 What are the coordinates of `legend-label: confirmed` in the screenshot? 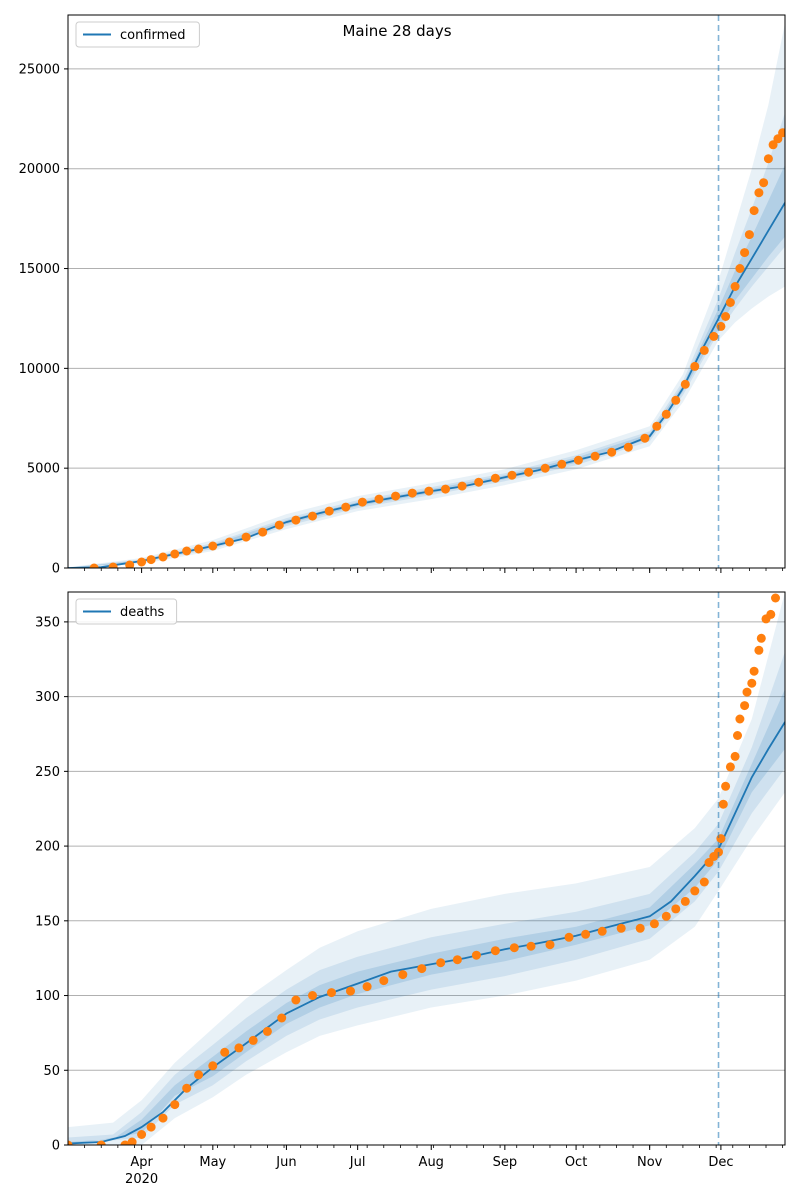 It's located at (153, 35).